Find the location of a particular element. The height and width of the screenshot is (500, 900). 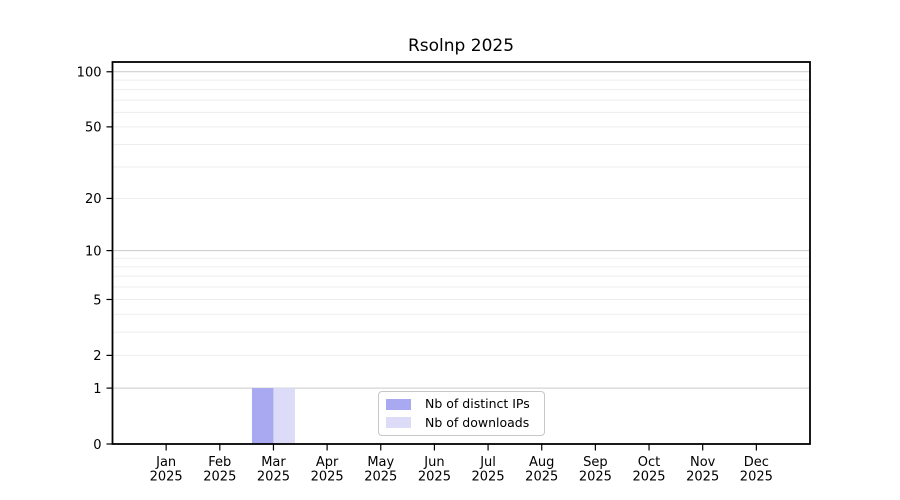

x-axis-tick-label-month: Jul is located at coordinates (487, 462).